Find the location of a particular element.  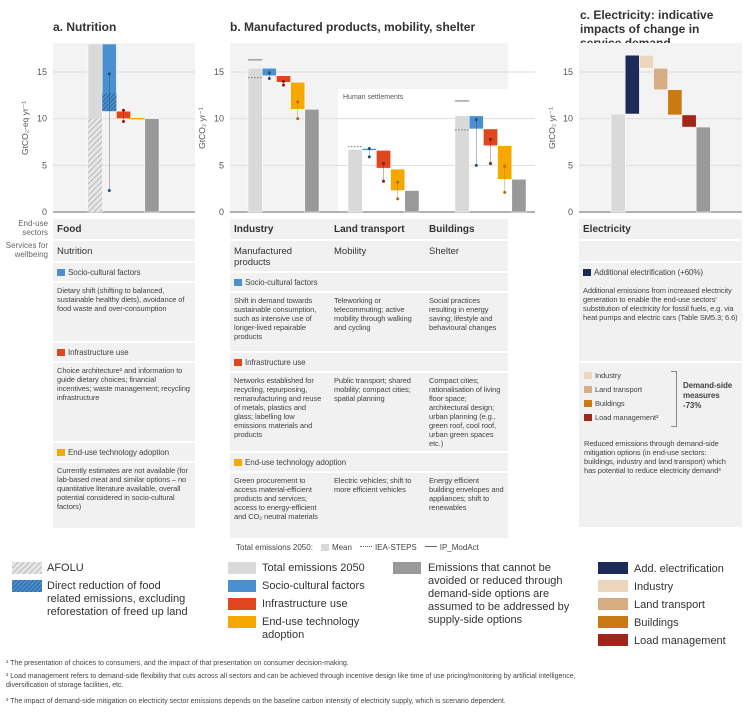

total-legend-label: Total emissions 2050: is located at coordinates (274, 547).